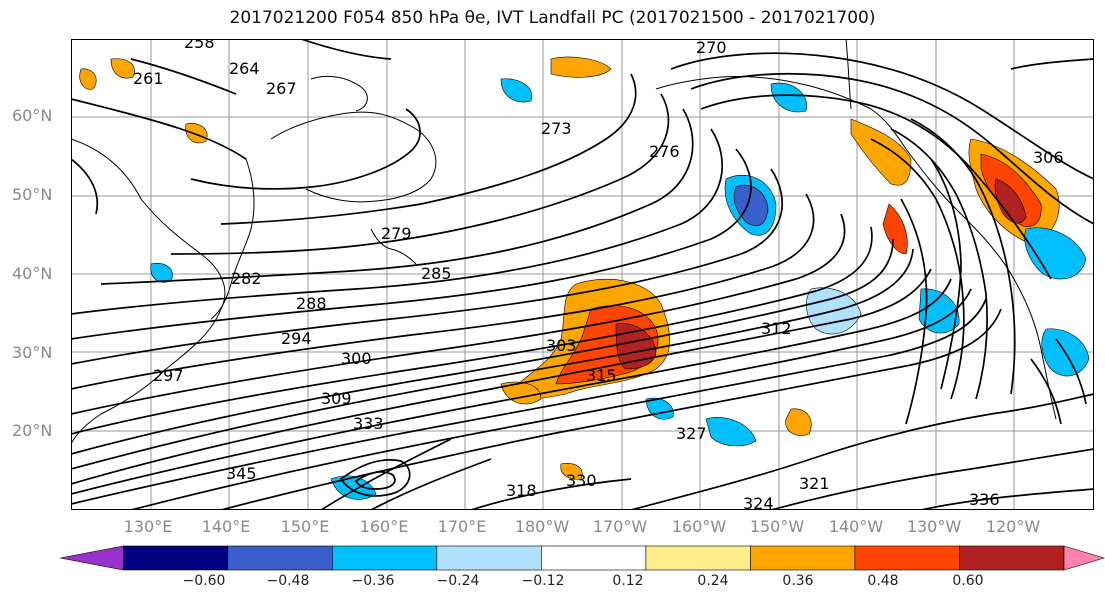 This screenshot has height=603, width=1105. Describe the element at coordinates (713, 581) in the screenshot. I see `colorbar-tick-024: 0.24` at that location.